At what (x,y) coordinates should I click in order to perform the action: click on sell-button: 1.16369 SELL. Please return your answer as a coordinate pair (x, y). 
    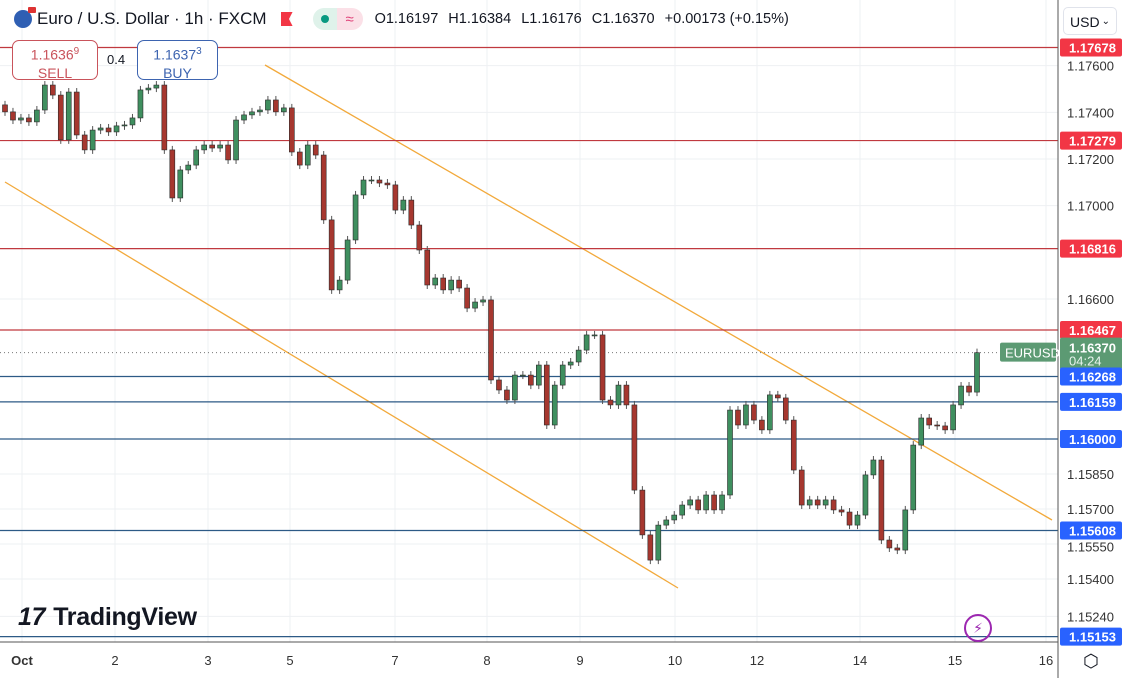
    Looking at the image, I should click on (55, 60).